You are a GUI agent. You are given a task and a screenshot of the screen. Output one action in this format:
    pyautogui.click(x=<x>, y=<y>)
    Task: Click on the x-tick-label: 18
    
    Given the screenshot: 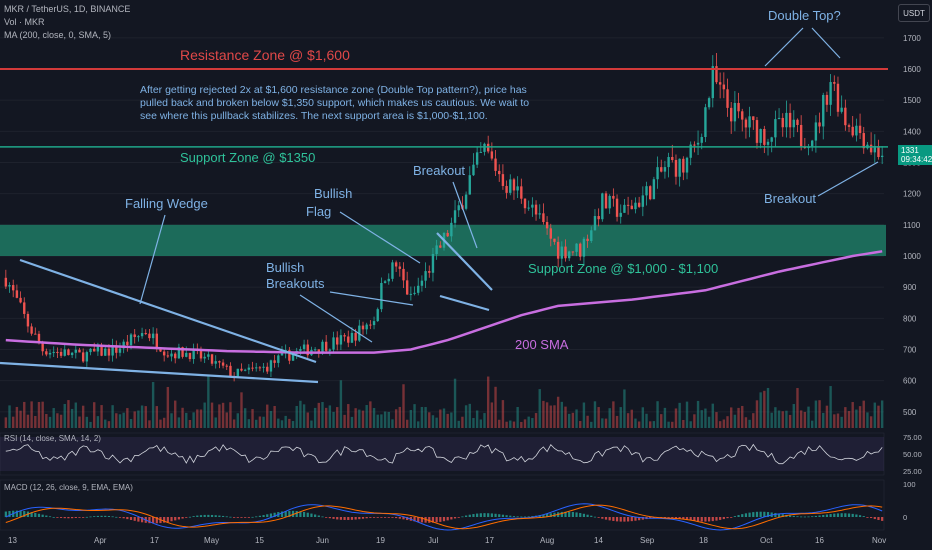 What is the action you would take?
    pyautogui.click(x=703, y=540)
    